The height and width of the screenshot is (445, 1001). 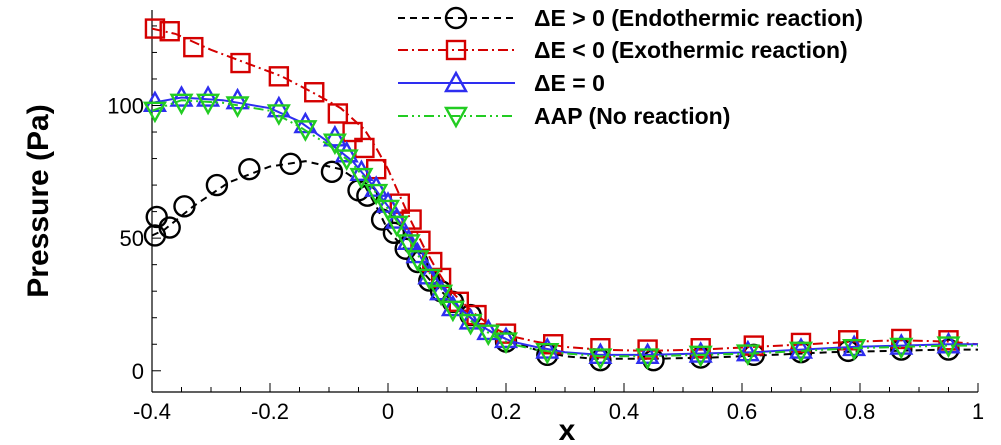 What do you see at coordinates (860, 411) in the screenshot?
I see `x-tick-label: 0.8` at bounding box center [860, 411].